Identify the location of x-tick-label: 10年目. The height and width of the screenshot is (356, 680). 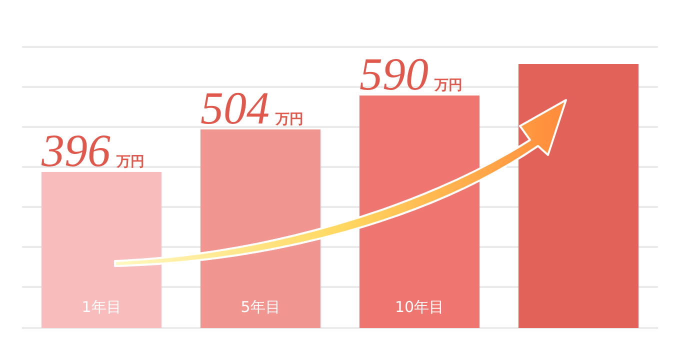
(419, 307).